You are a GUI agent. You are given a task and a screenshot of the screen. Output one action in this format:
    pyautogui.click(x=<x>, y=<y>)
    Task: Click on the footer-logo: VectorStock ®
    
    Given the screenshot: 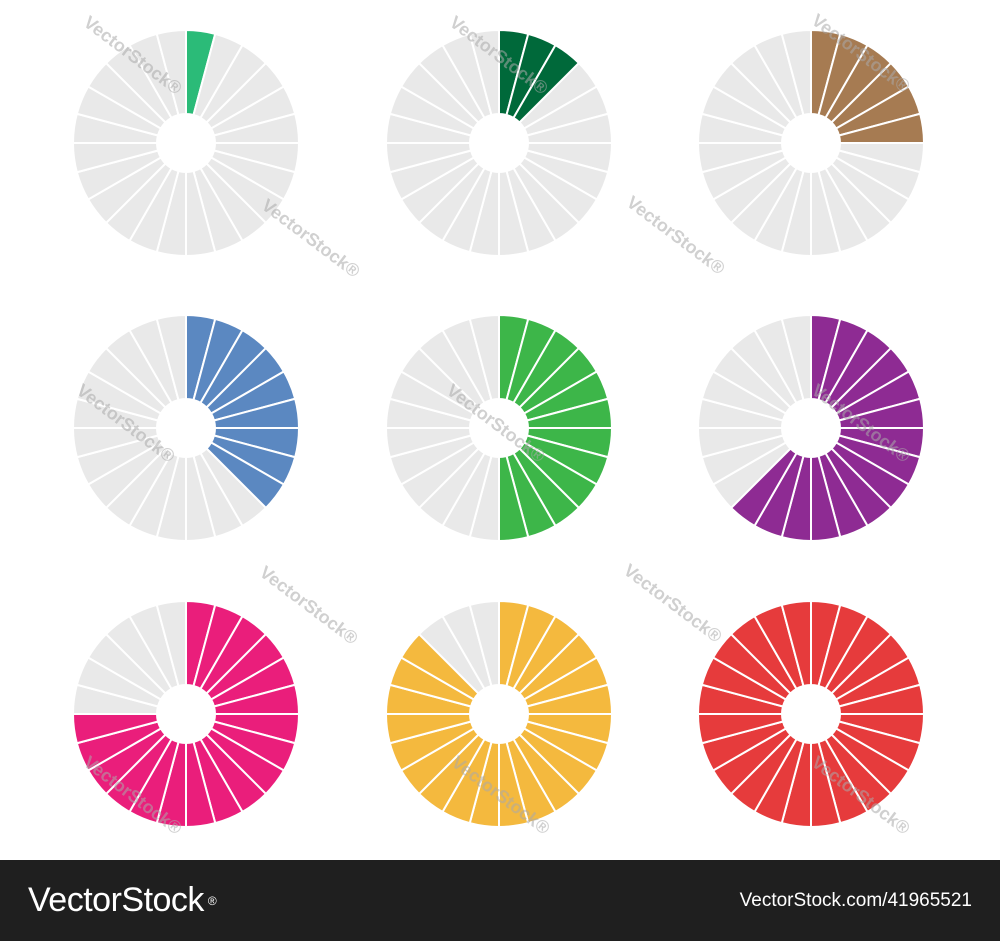 What is the action you would take?
    pyautogui.click(x=122, y=900)
    